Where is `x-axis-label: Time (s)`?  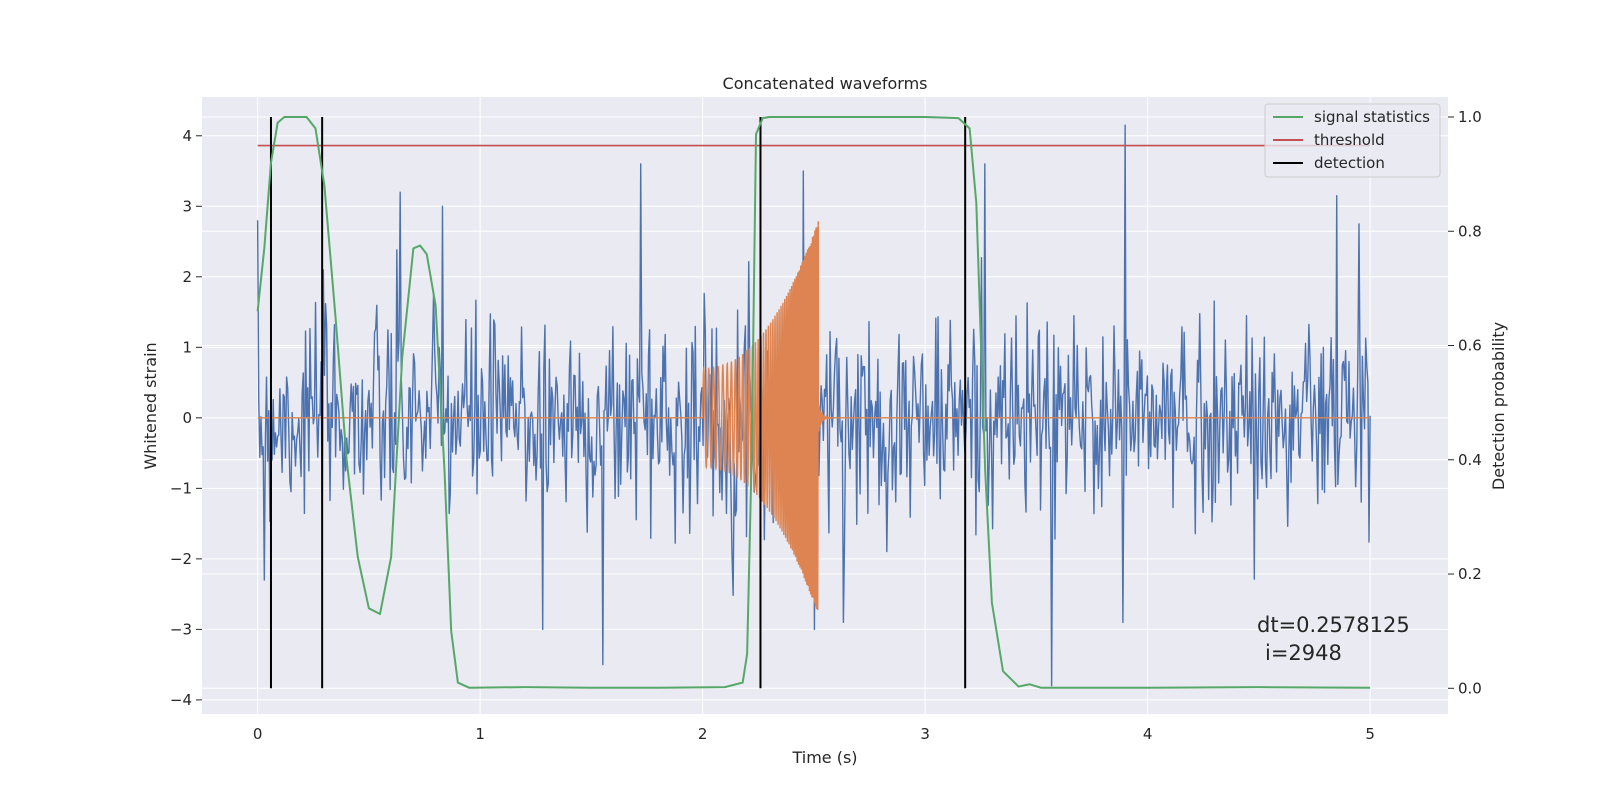 x-axis-label: Time (s) is located at coordinates (824, 757).